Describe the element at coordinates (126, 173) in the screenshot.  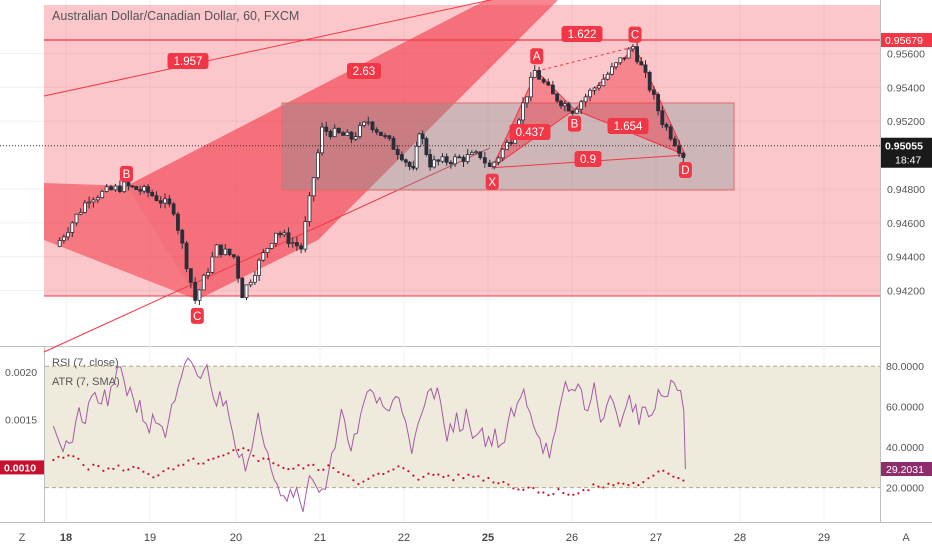
I see `point-label-left-b: B` at that location.